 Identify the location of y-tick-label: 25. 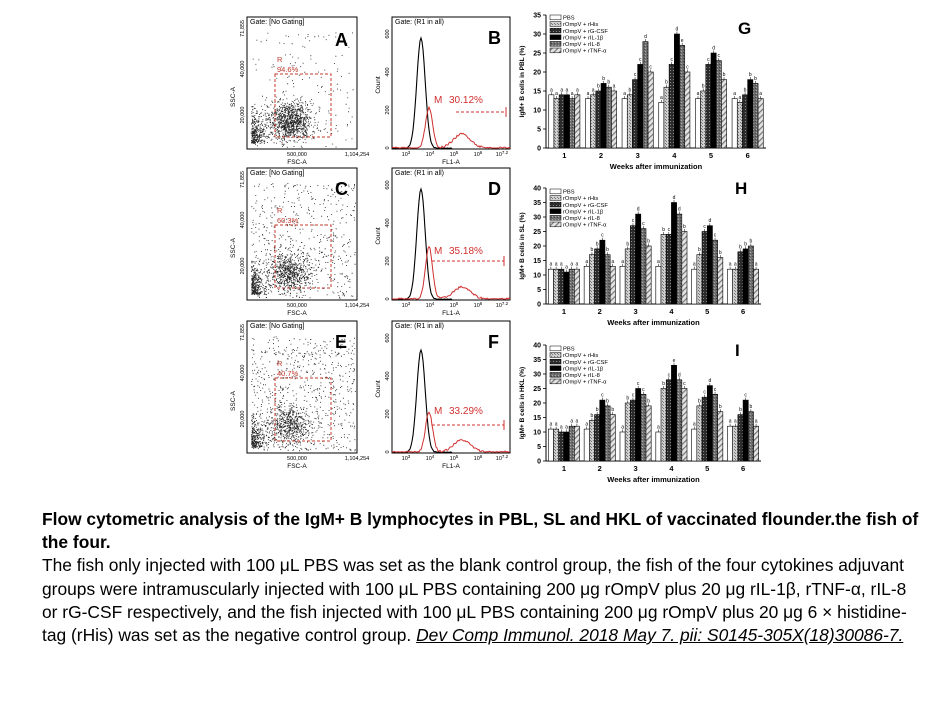
(537, 389).